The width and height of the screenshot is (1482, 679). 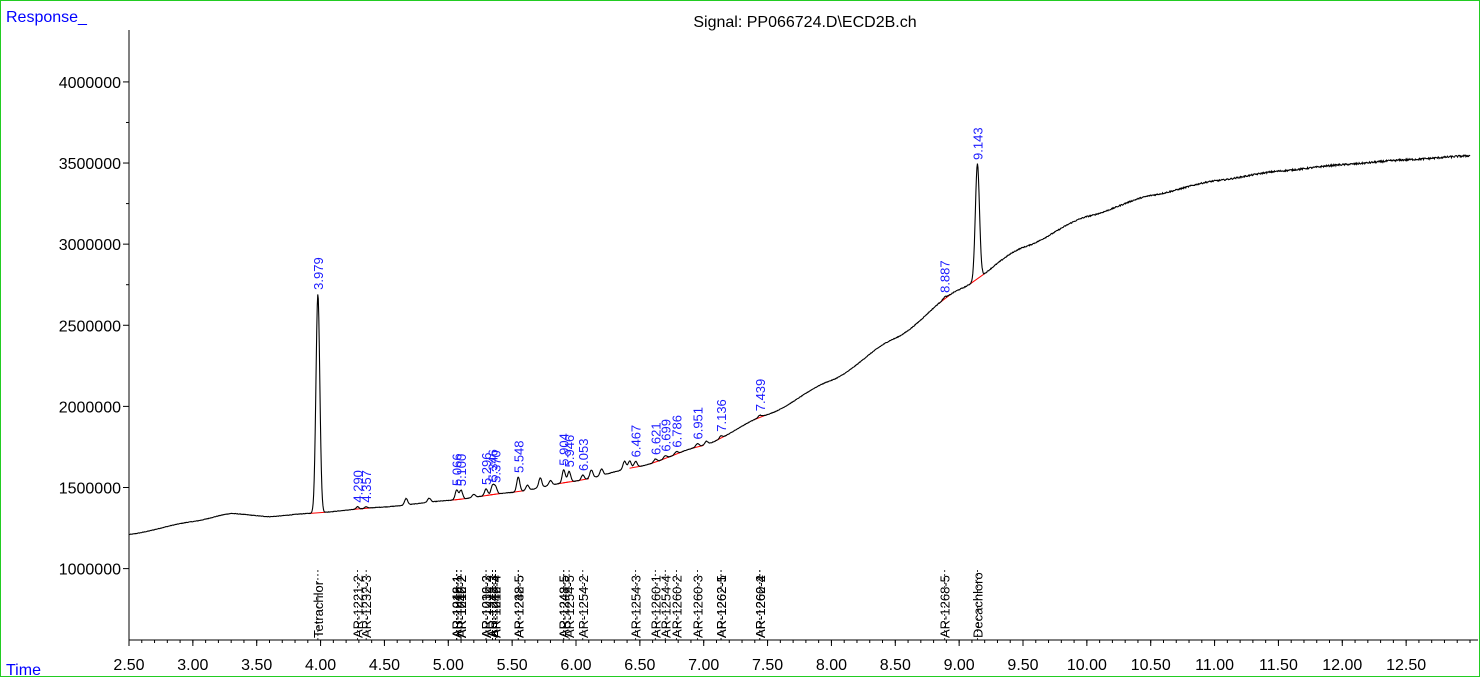 I want to click on y-tick-label: 1000000, so click(x=90, y=570).